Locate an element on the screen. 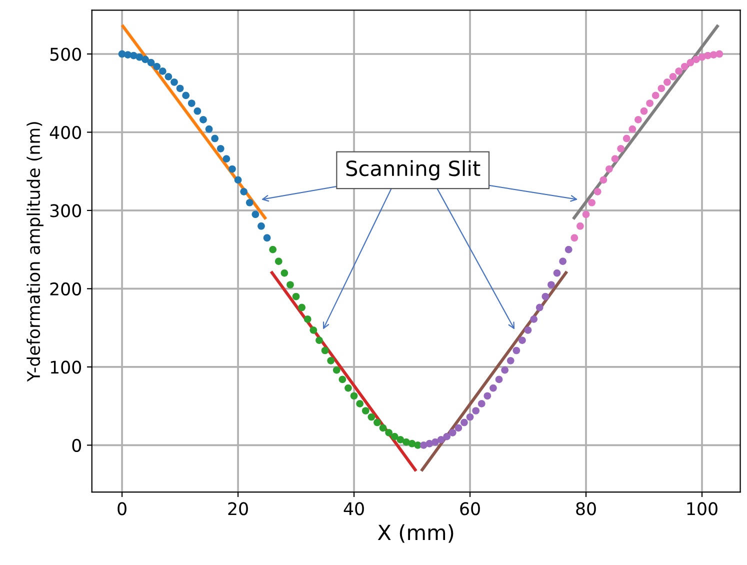 The image size is (747, 565). y-axis-title: Y-deformation amplitude (nm) is located at coordinates (35, 252).